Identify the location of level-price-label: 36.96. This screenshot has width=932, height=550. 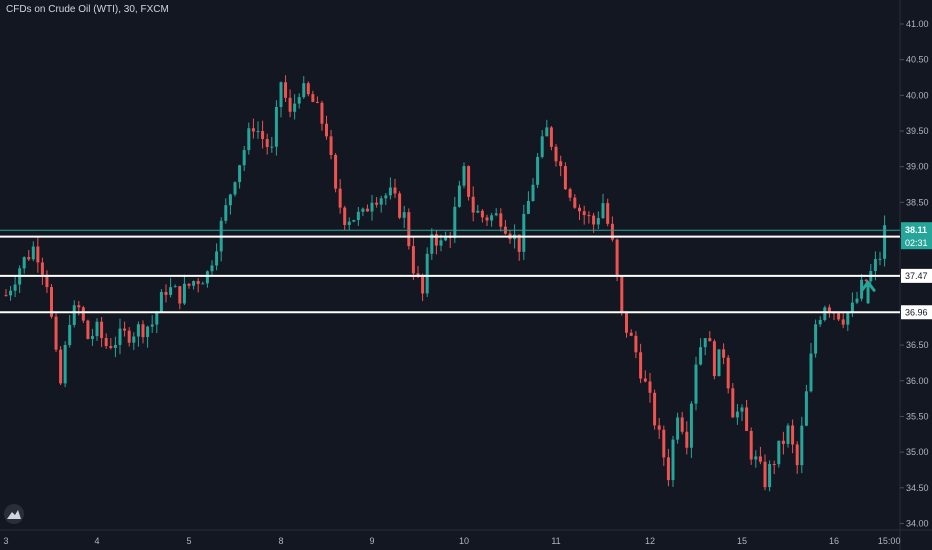
(916, 312).